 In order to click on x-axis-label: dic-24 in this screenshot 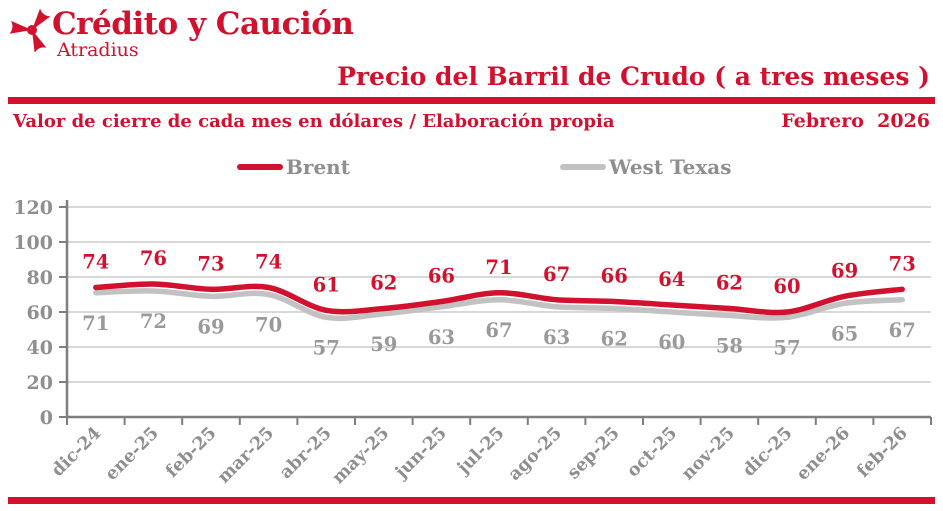, I will do `click(76, 451)`.